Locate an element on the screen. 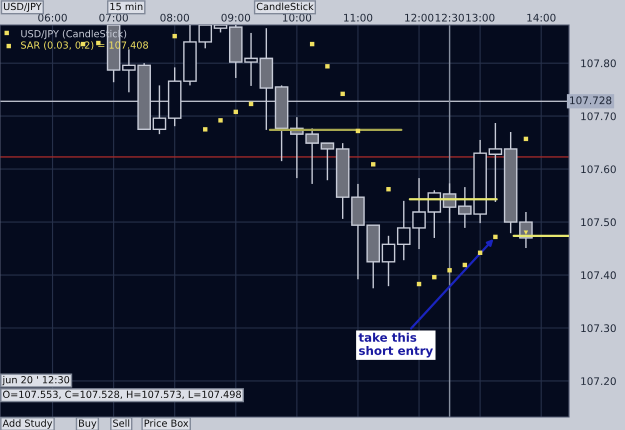 This screenshot has height=430, width=625. text: Price Box is located at coordinates (166, 423).